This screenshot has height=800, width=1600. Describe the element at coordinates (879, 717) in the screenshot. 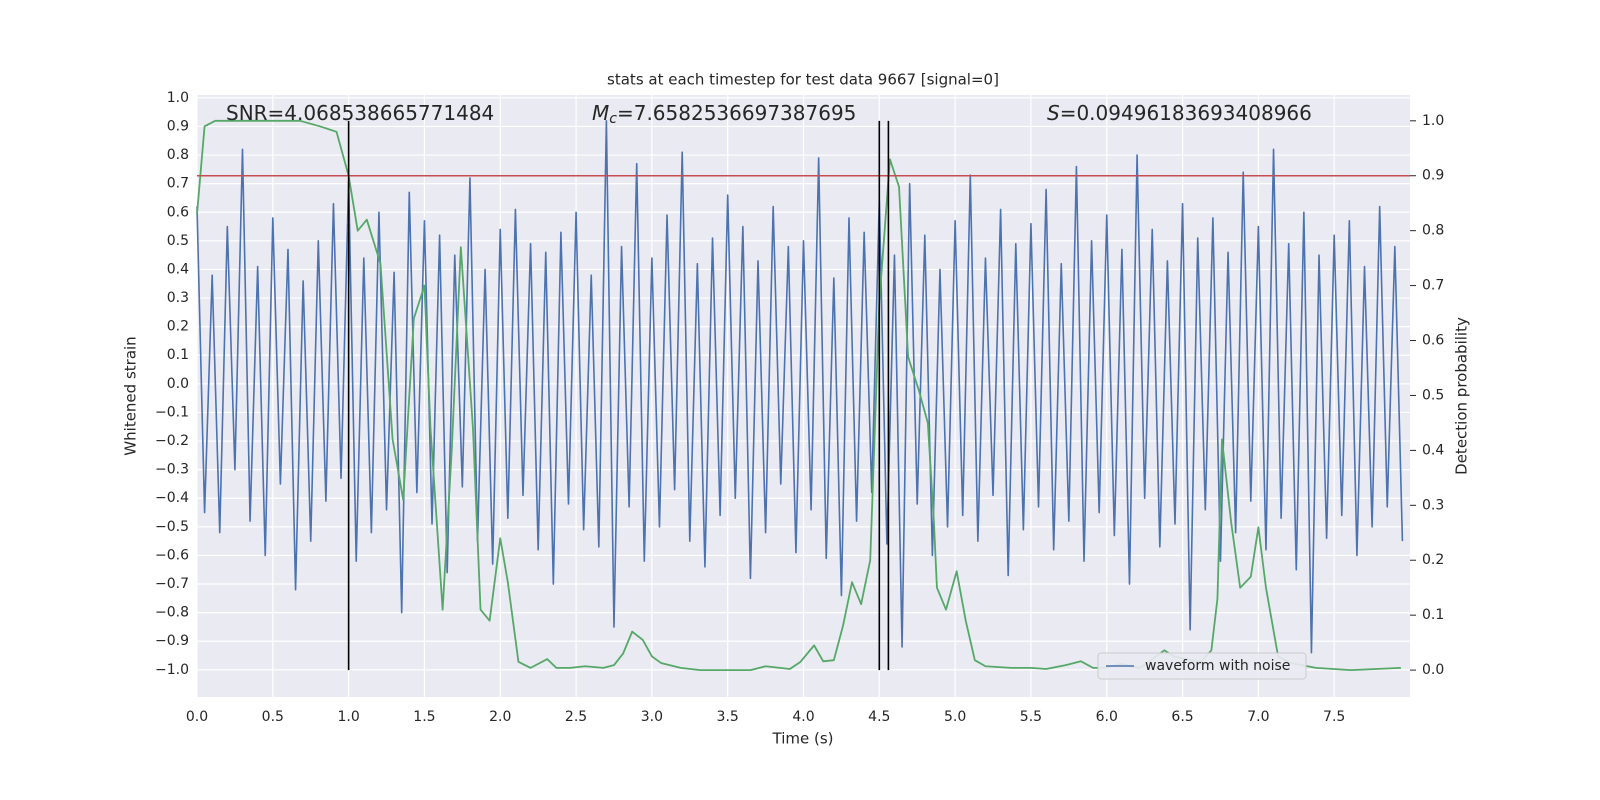

I see `x-tick-label: 4.5` at that location.